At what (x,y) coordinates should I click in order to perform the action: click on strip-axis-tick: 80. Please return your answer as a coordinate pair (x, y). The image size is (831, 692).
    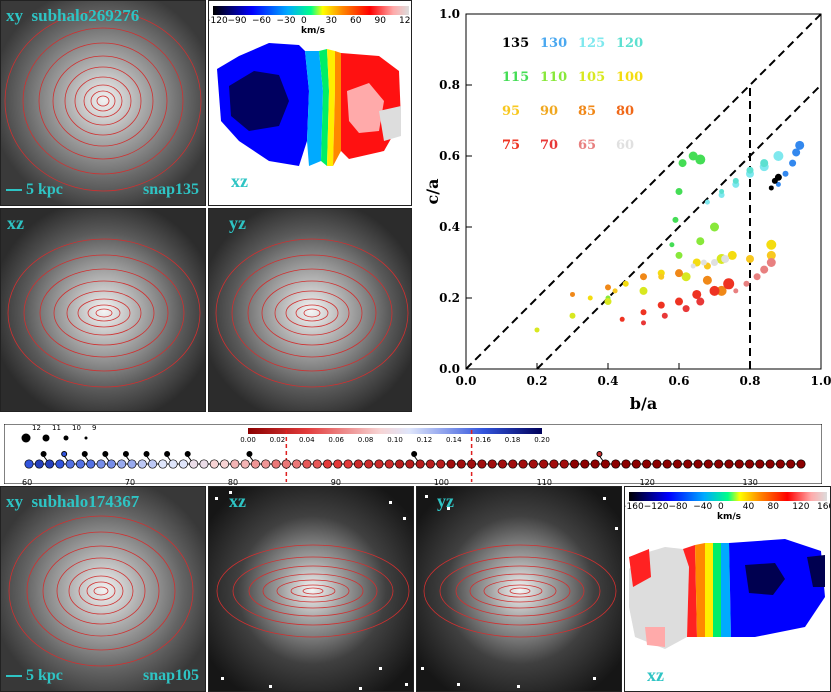
    Looking at the image, I should click on (233, 482).